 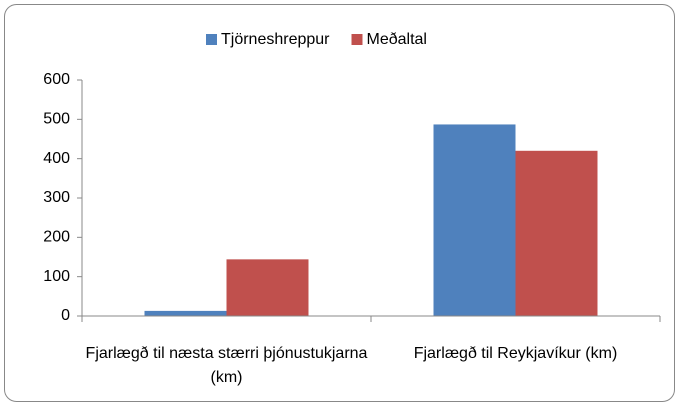 I want to click on y-tick-label: 500, so click(x=56, y=119).